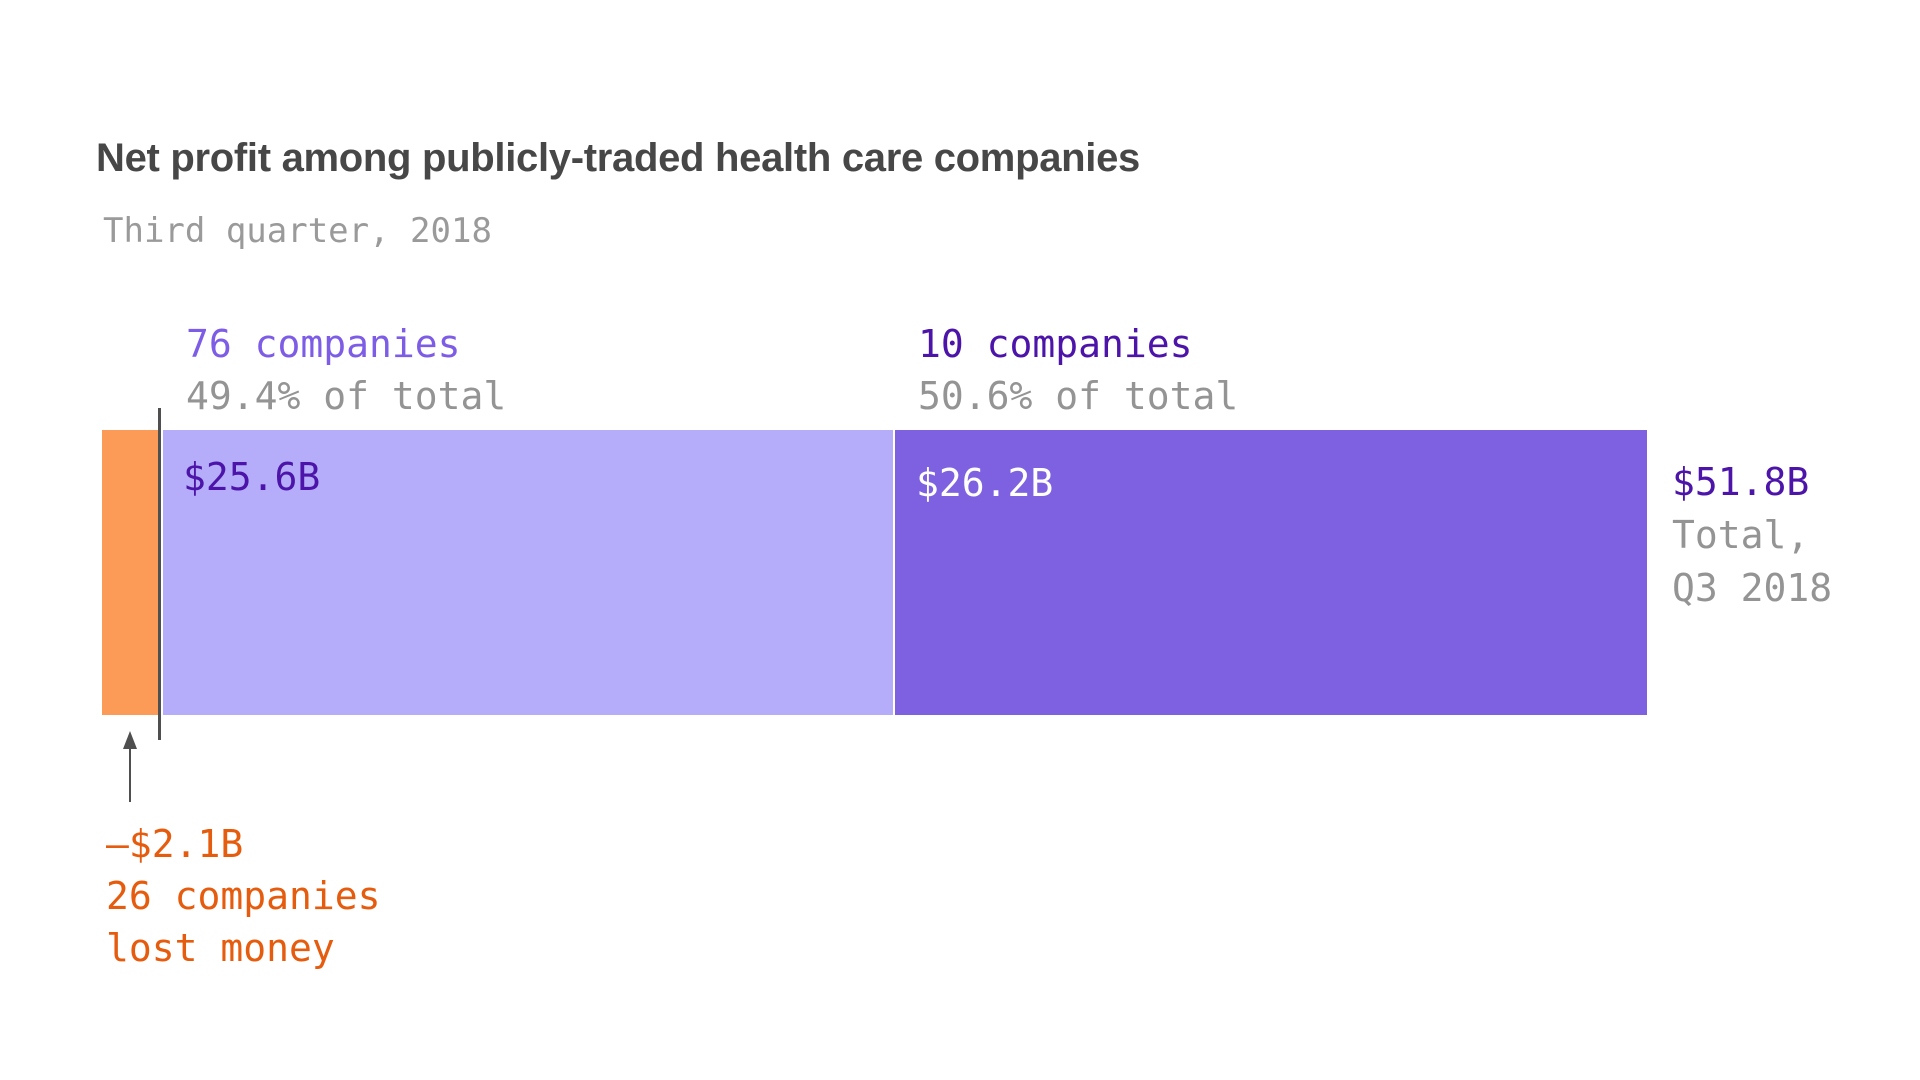 The width and height of the screenshot is (1920, 1080). I want to click on up-arrow-icon, so click(130, 766).